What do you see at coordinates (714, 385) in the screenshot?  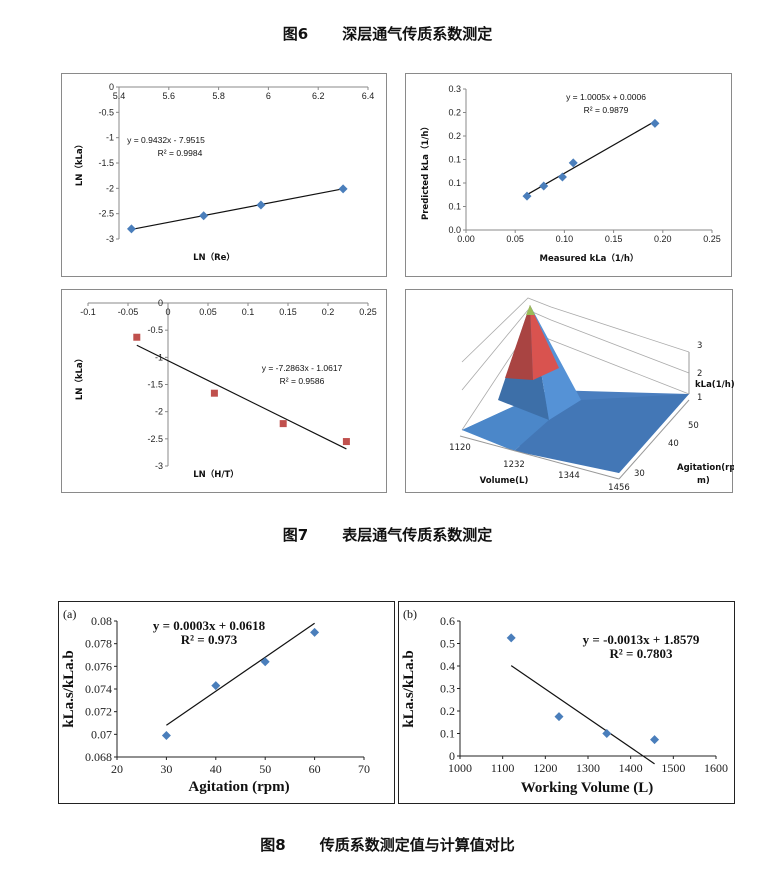 I see `z-axis-label: kLa(1/h)` at bounding box center [714, 385].